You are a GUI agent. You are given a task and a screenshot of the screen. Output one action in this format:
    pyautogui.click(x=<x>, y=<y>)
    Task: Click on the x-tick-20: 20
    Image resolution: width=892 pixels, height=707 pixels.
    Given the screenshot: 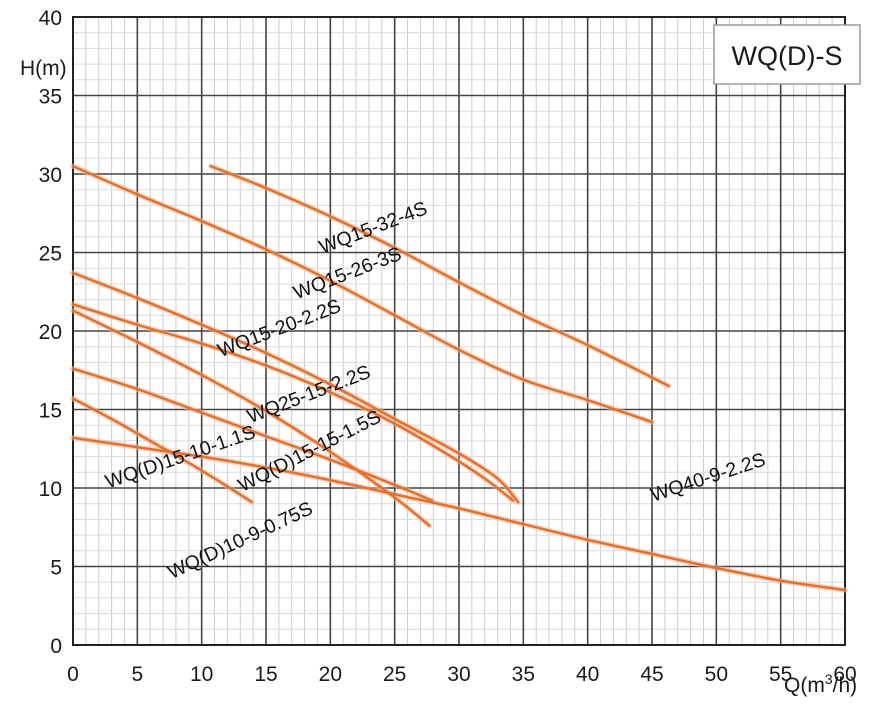 What is the action you would take?
    pyautogui.click(x=330, y=674)
    